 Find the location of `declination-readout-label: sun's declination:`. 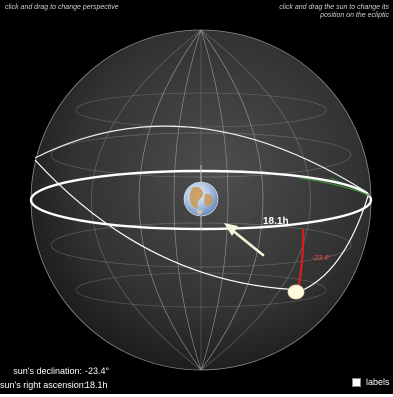

declination-readout-label: sun's declination: is located at coordinates (47, 371).